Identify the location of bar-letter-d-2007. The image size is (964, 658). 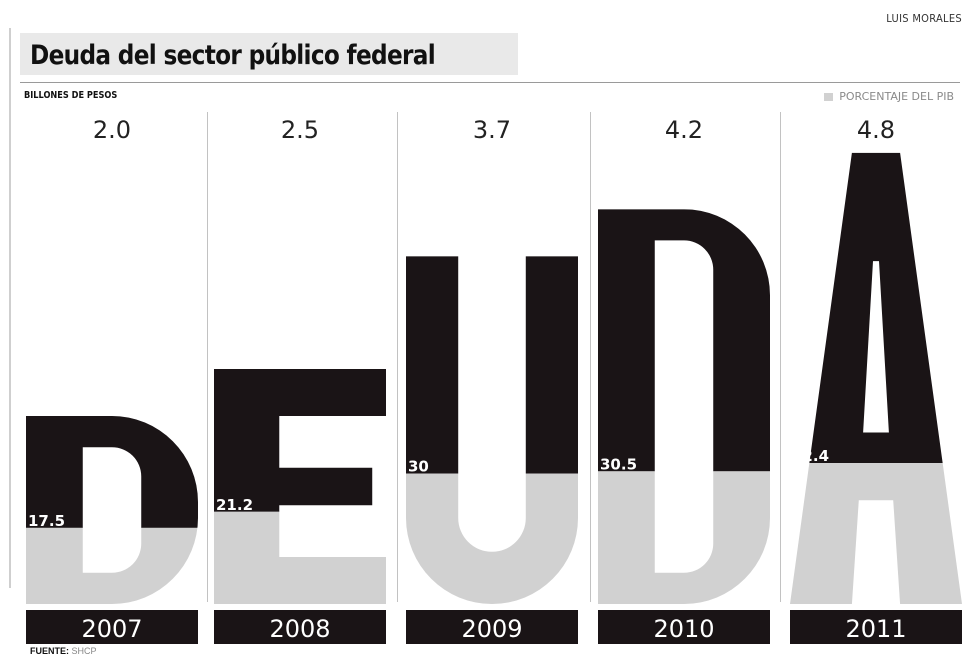
(112, 510).